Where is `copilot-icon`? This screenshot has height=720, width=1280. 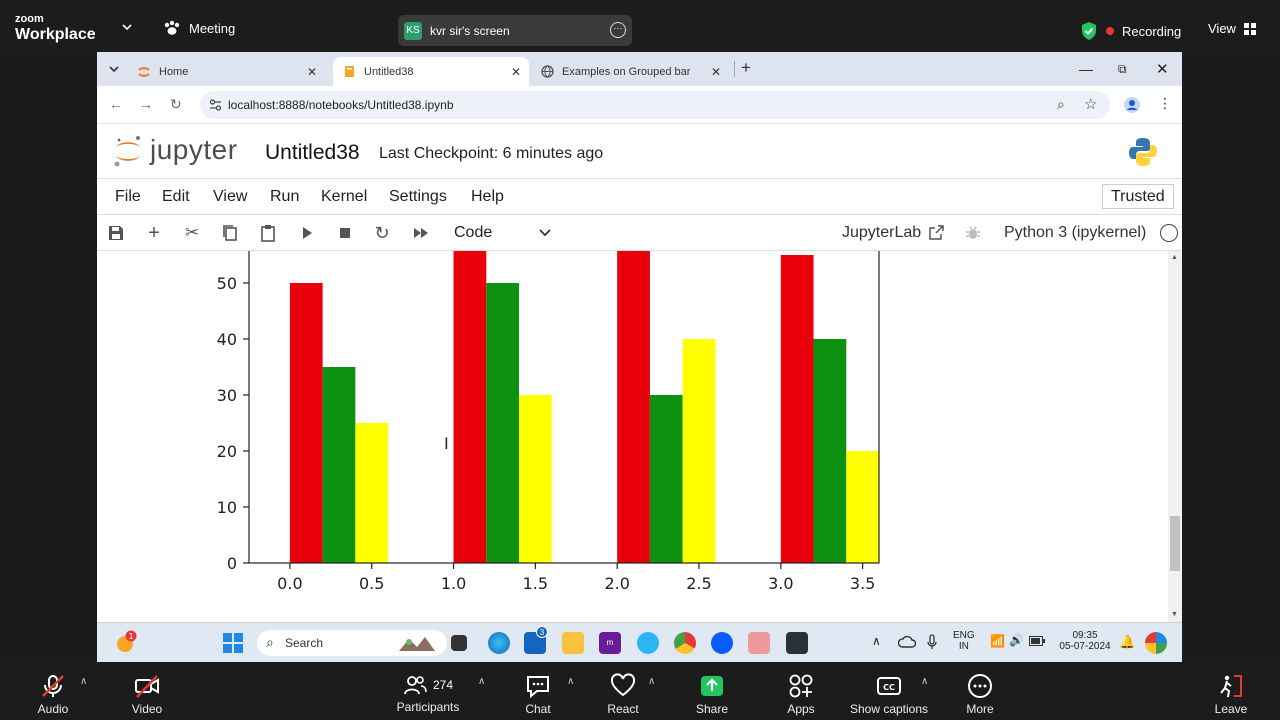 copilot-icon is located at coordinates (648, 643).